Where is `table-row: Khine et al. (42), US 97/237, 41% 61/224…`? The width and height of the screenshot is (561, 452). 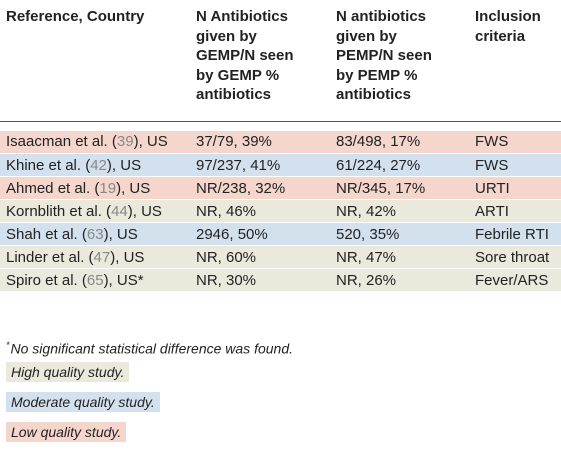
table-row: Khine et al. (42), US 97/237, 41% 61/224… is located at coordinates (280, 165).